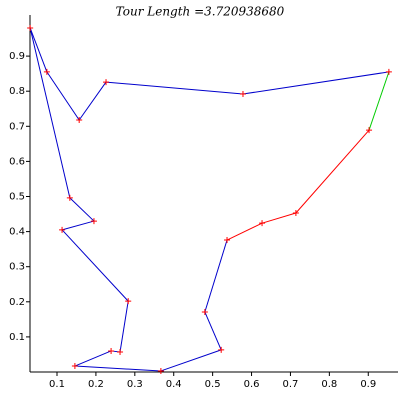 The height and width of the screenshot is (400, 400). Describe the element at coordinates (17, 161) in the screenshot. I see `y-tick-label: 0.6` at that location.